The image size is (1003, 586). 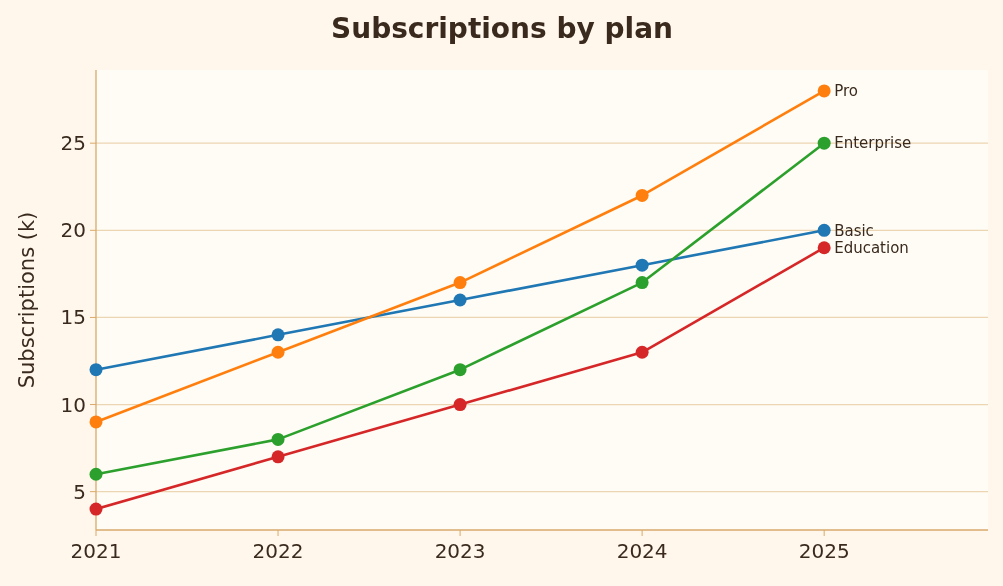 I want to click on y-tick-label: 25, so click(x=73, y=143).